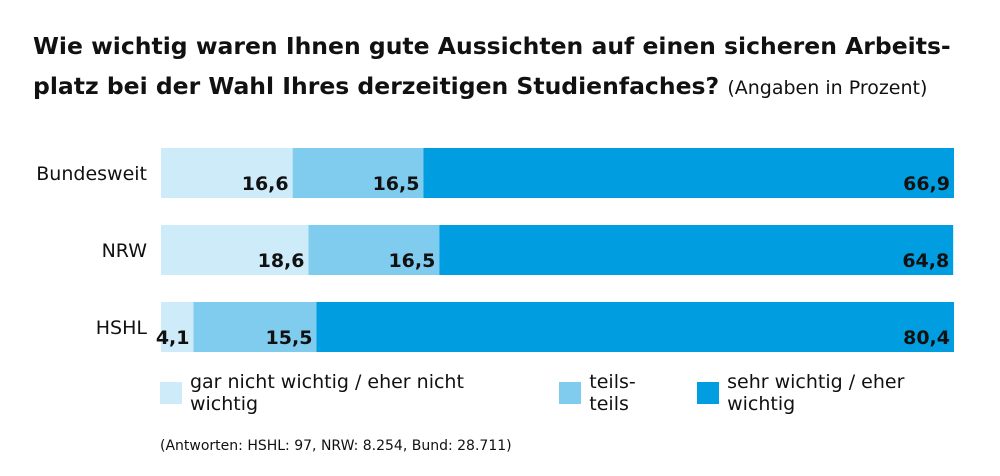  I want to click on value-label-2-1: 15,5, so click(289, 338).